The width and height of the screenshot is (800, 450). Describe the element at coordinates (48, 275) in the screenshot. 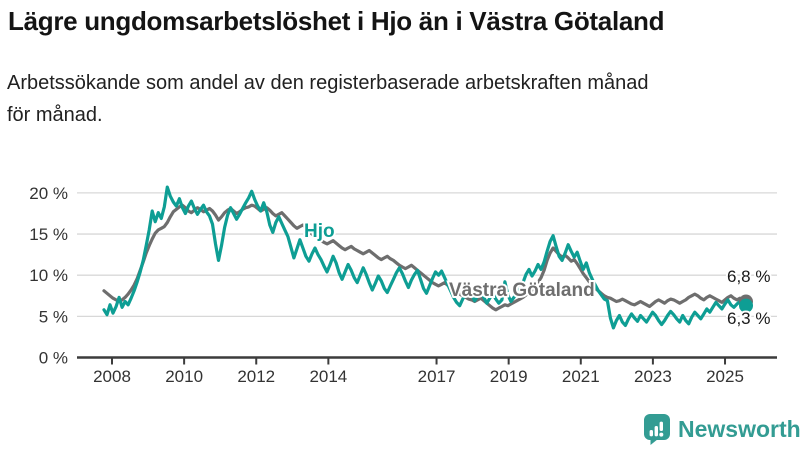

I see `y-axis-tick-label: 10 %` at that location.